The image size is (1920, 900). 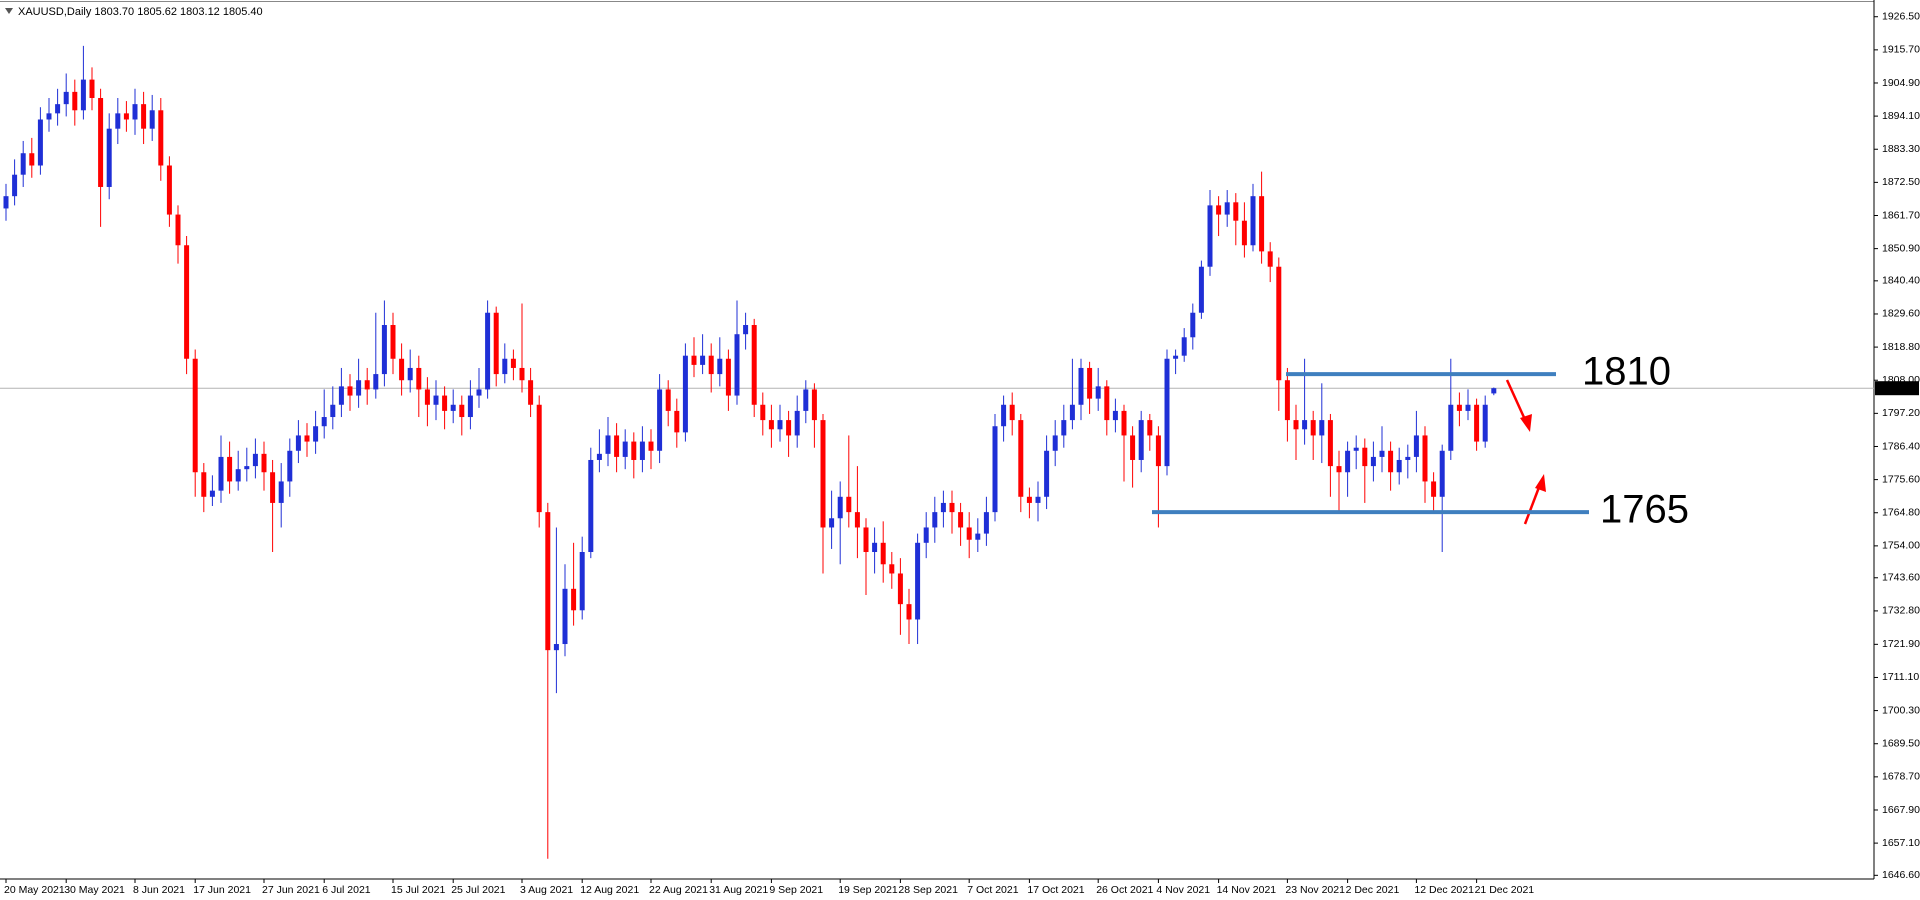 What do you see at coordinates (1901, 611) in the screenshot?
I see `y-tick-label: 1732.80` at bounding box center [1901, 611].